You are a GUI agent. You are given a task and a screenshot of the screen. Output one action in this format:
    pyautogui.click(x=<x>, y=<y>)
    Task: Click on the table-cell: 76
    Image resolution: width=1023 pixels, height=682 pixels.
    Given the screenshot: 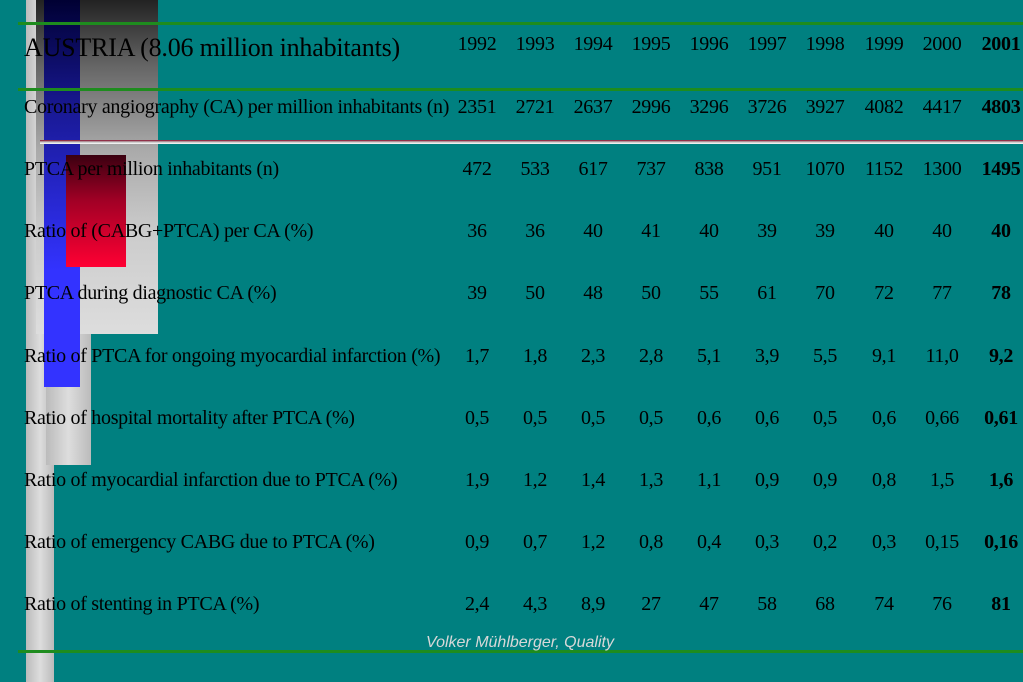 What is the action you would take?
    pyautogui.click(x=942, y=604)
    